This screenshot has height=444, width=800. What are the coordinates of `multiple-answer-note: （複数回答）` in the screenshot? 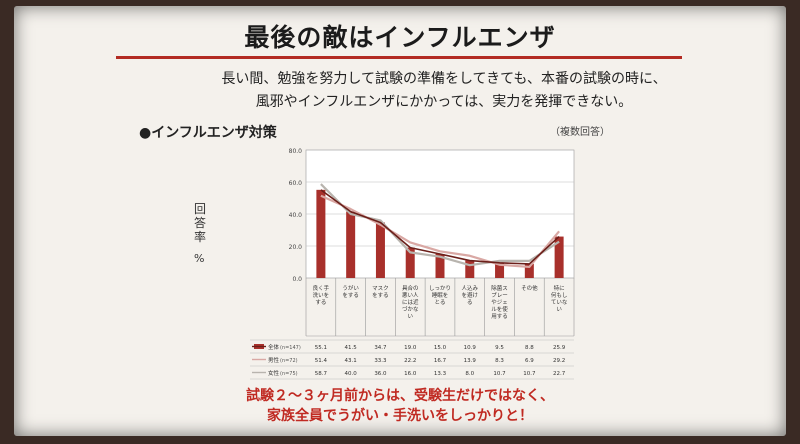 It's located at (580, 132).